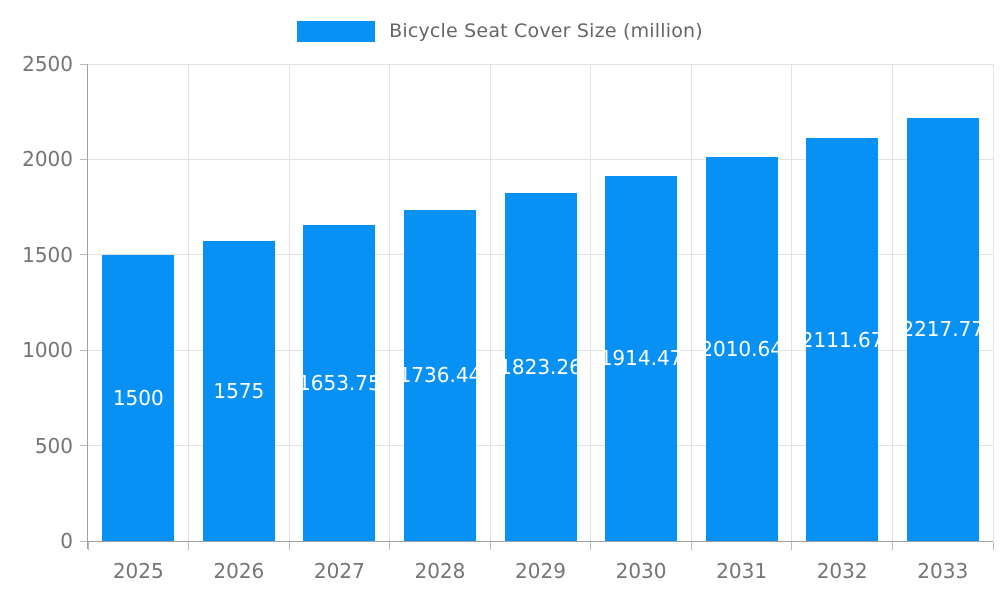  What do you see at coordinates (239, 571) in the screenshot?
I see `x-tick-label: 2026` at bounding box center [239, 571].